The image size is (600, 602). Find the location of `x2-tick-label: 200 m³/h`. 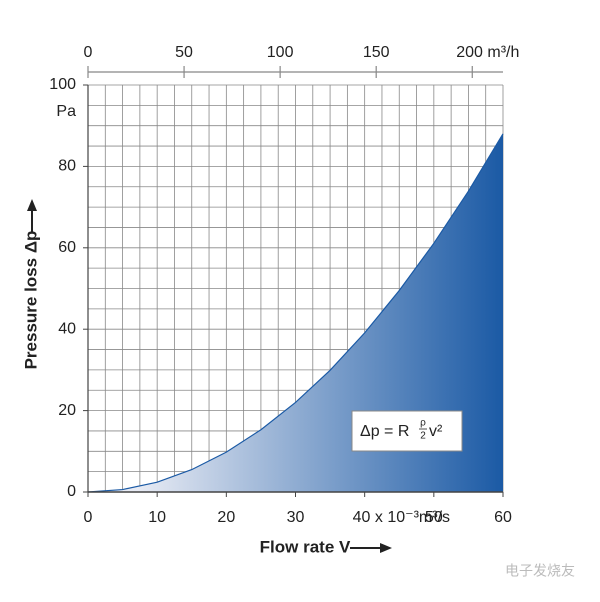

x2-tick-label: 200 m³/h is located at coordinates (487, 52).